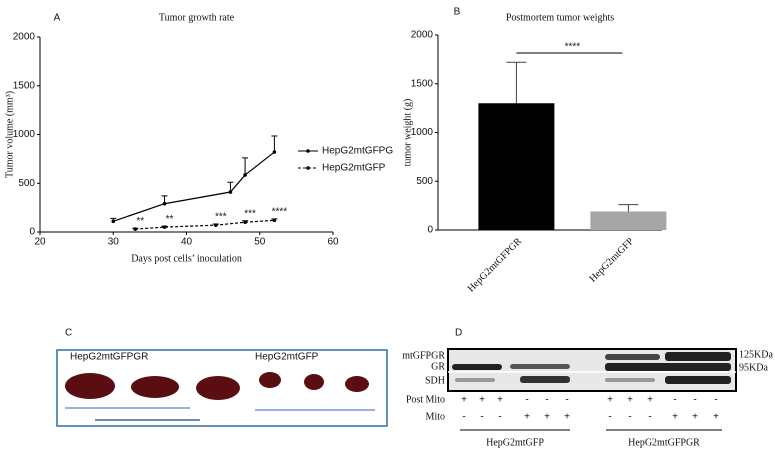 Image resolution: width=775 pixels, height=452 pixels. I want to click on photo-label: HepG2mtGFPGR, so click(109, 357).